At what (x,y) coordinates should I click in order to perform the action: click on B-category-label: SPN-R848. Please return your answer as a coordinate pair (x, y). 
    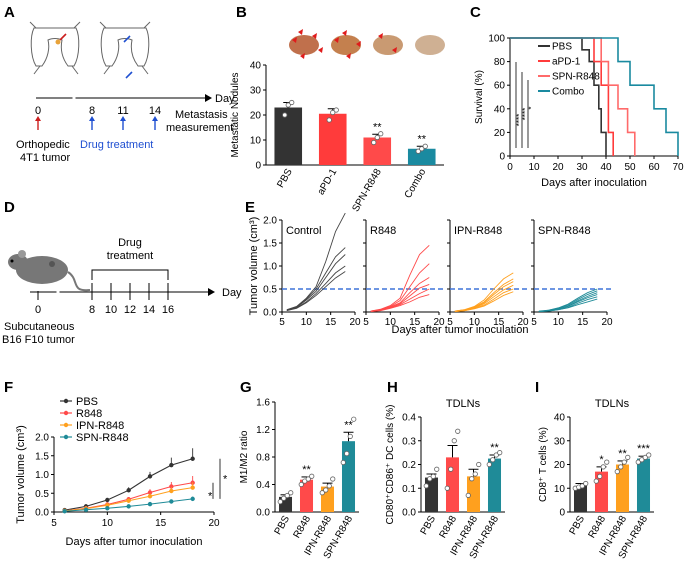
    Looking at the image, I should click on (367, 190).